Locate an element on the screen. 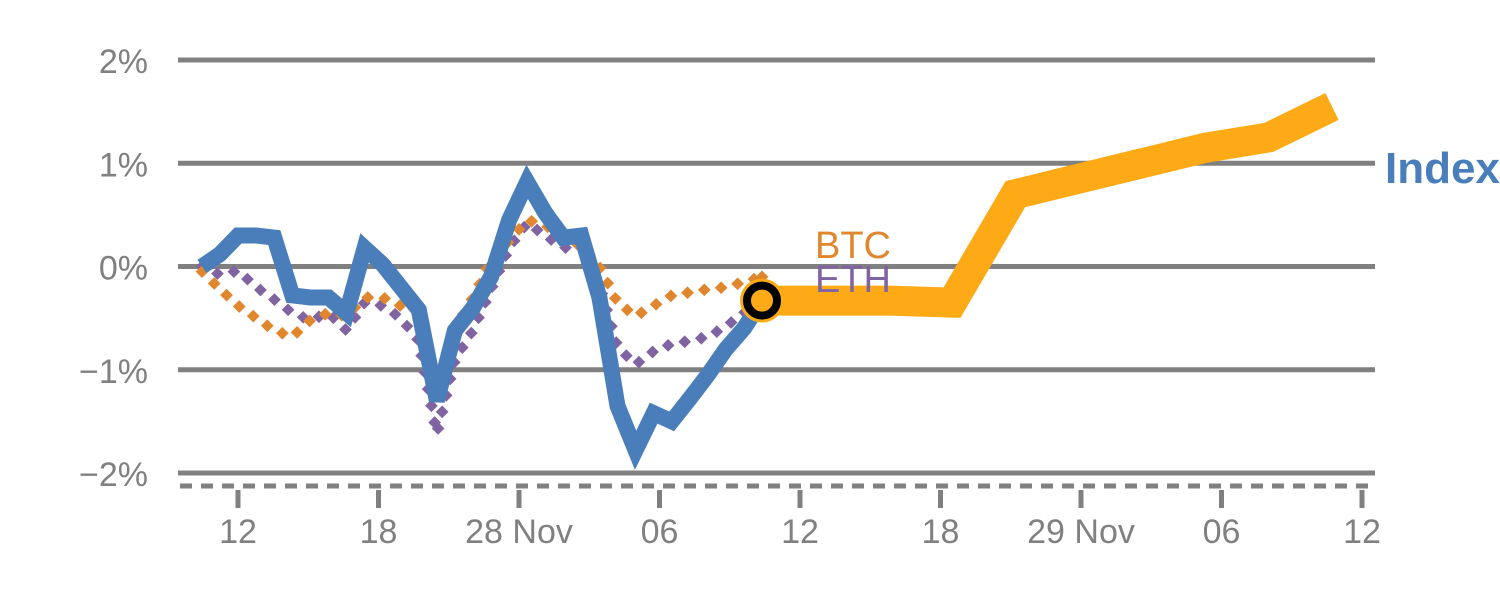 This screenshot has width=1500, height=600. x-axis-tick-labels: 12 18 28 Nov 06 12 18 29 Nov 06 12 is located at coordinates (800, 532).